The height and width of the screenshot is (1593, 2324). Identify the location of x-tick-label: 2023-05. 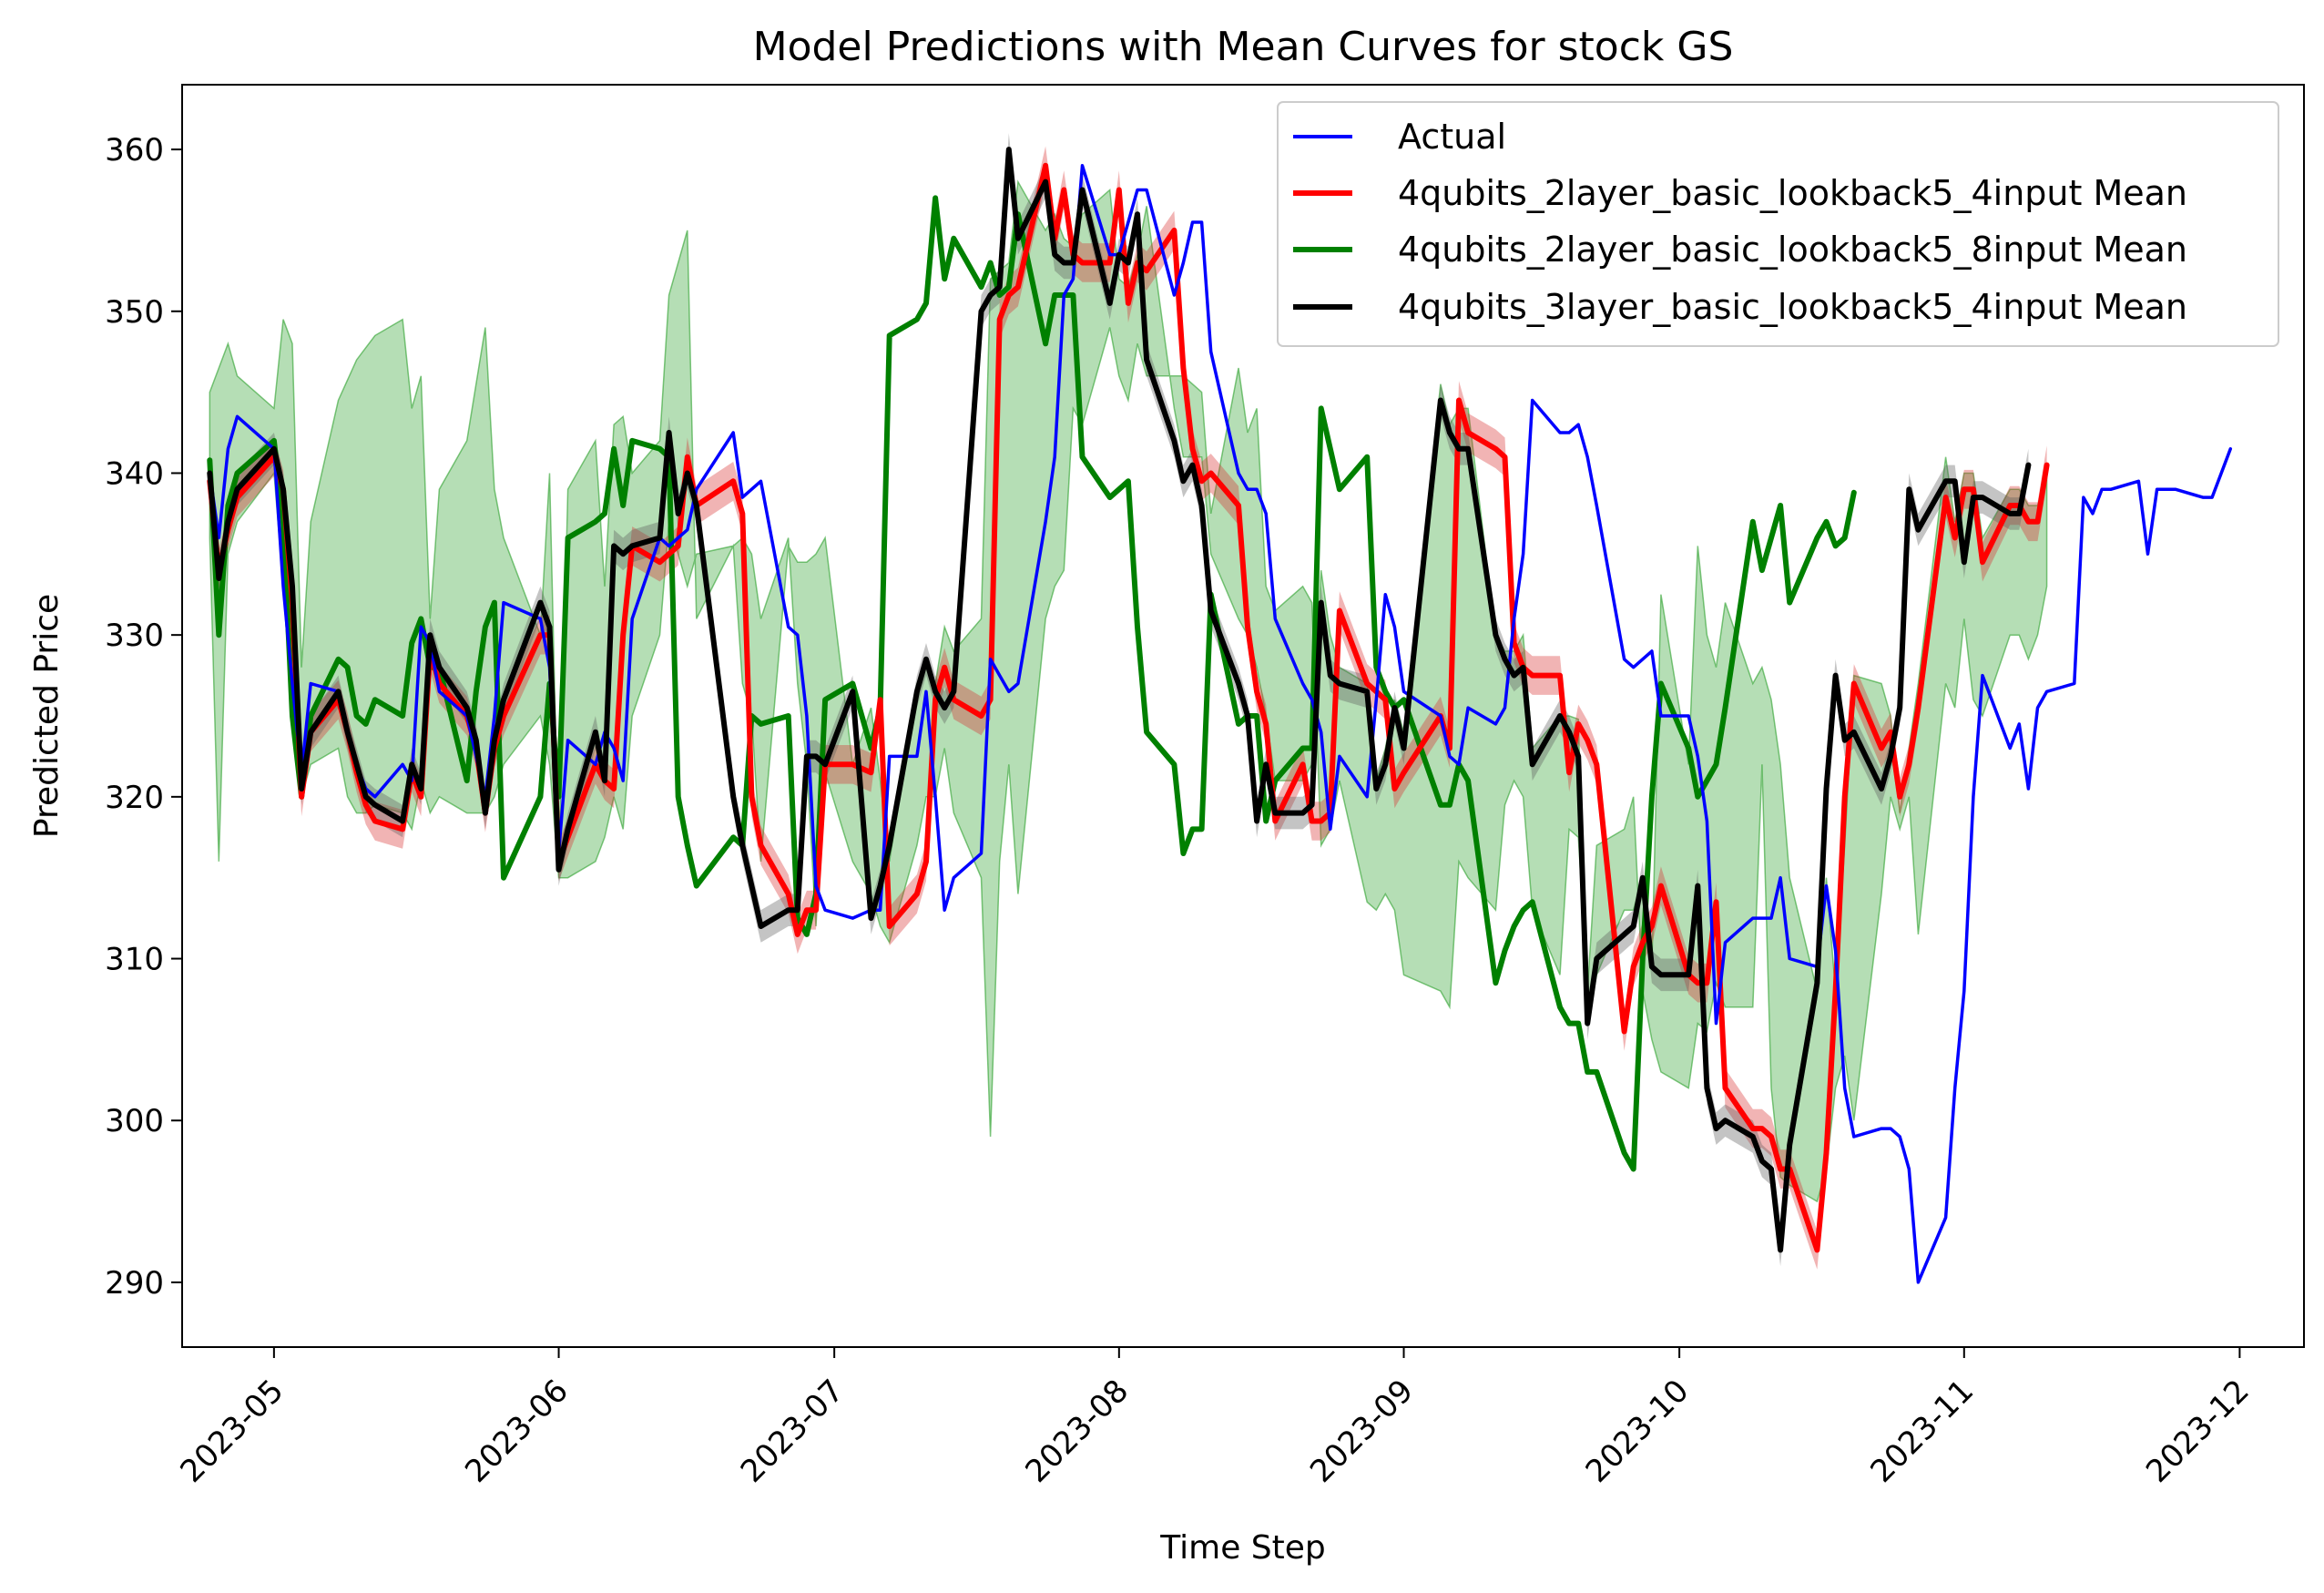
(231, 1431).